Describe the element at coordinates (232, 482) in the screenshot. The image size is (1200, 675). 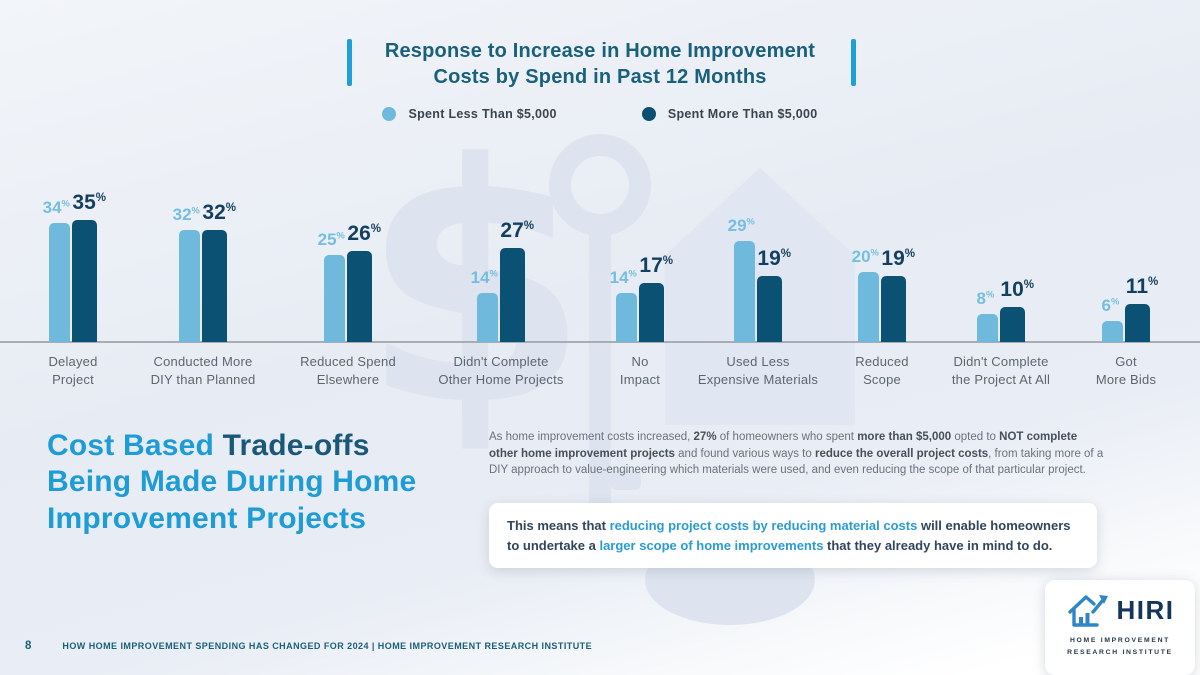
I see `heading-segment: Being Made During Home` at that location.